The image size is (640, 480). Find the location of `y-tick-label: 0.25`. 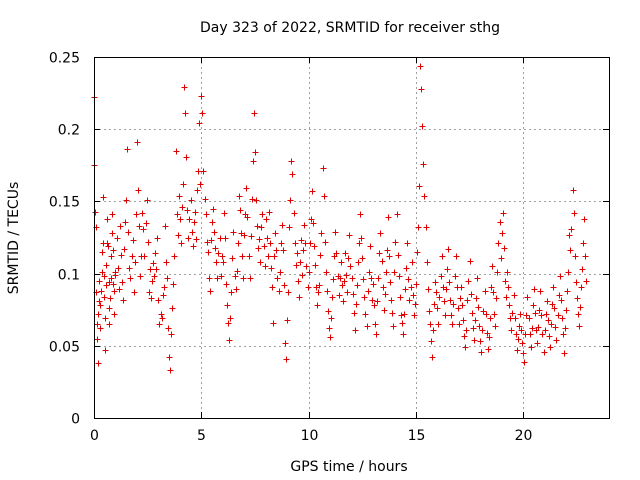

y-tick-label: 0.25 is located at coordinates (64, 59).